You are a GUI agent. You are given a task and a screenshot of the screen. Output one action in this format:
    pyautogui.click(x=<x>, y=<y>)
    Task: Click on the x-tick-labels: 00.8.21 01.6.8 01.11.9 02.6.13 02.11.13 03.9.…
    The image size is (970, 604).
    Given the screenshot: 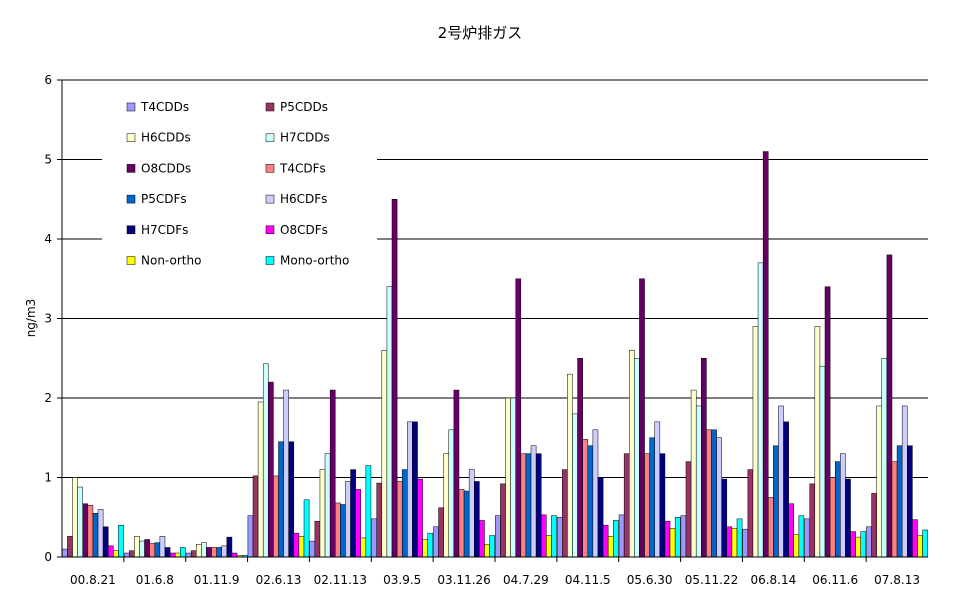 What is the action you would take?
    pyautogui.click(x=495, y=580)
    